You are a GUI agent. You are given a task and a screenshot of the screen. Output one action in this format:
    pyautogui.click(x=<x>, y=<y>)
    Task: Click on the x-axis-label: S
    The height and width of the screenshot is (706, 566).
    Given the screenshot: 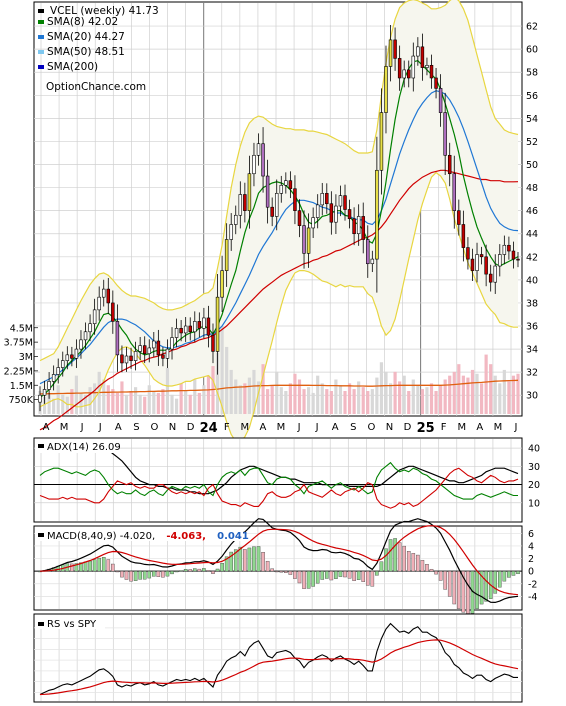 What is the action you would take?
    pyautogui.click(x=353, y=427)
    